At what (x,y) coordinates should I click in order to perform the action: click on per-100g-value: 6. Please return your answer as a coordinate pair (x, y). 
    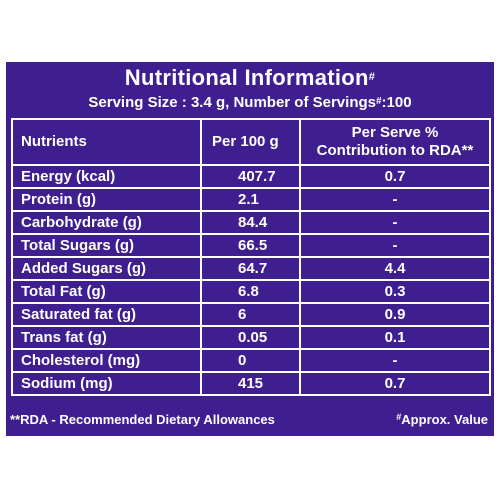
    Looking at the image, I should click on (250, 314).